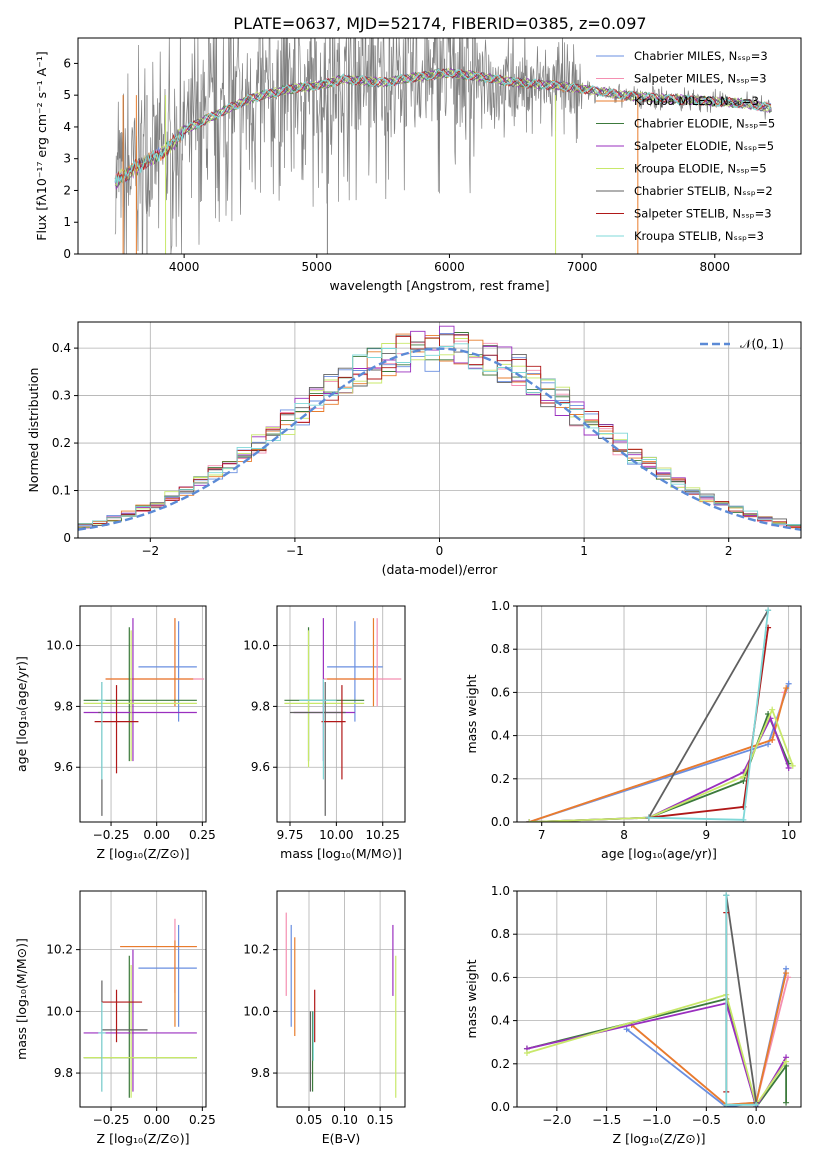  What do you see at coordinates (703, 191) in the screenshot?
I see `legend-label: Chabrier STELIB, Nₛₛₚ=2` at bounding box center [703, 191].